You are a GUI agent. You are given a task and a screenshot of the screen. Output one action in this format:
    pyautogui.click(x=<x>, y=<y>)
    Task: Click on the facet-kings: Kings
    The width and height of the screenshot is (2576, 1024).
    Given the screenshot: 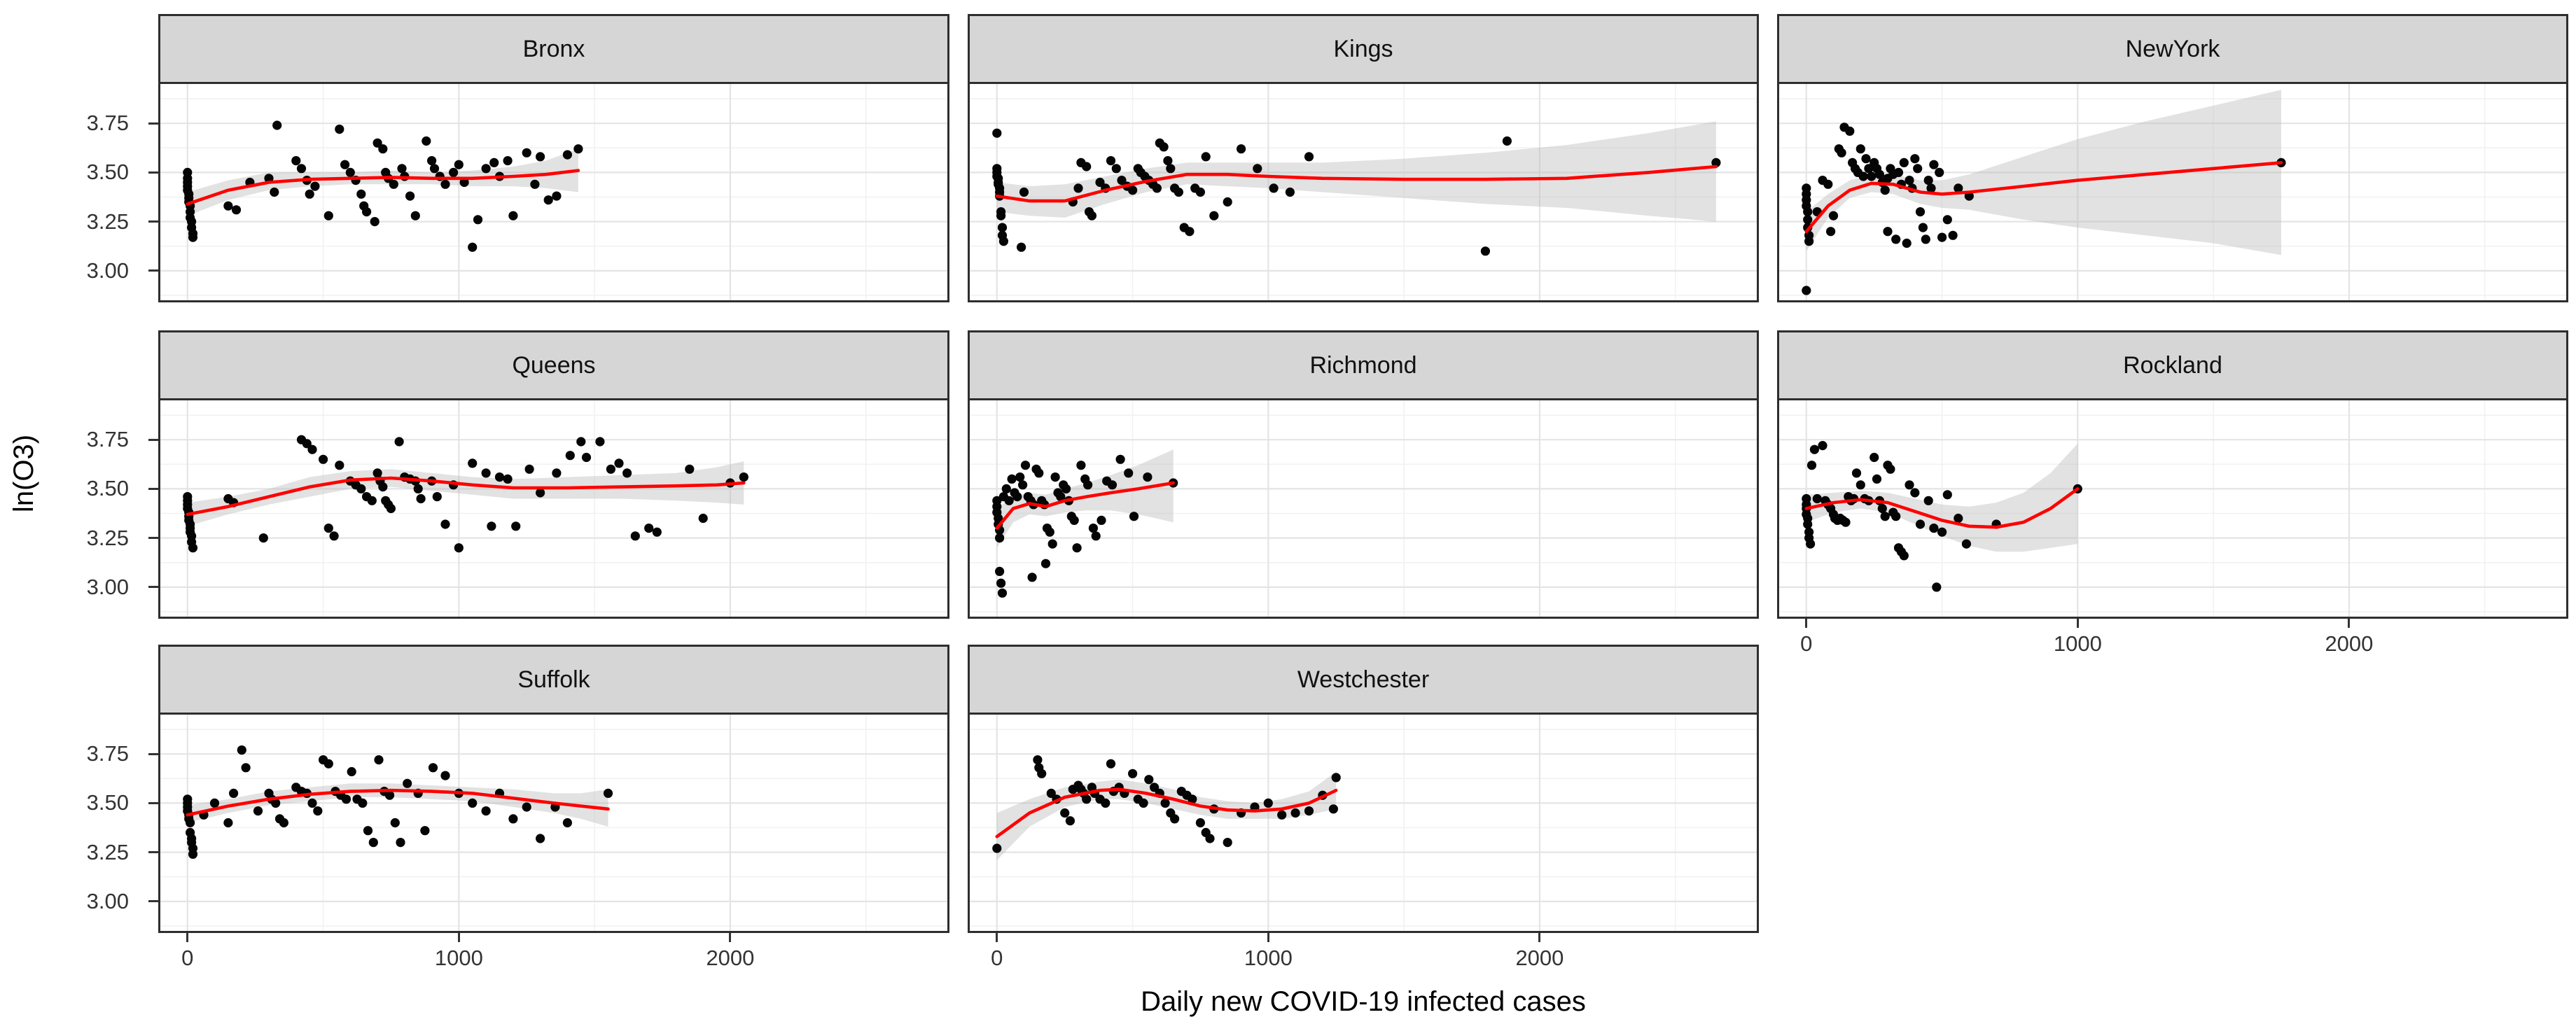 What is the action you would take?
    pyautogui.click(x=1363, y=158)
    